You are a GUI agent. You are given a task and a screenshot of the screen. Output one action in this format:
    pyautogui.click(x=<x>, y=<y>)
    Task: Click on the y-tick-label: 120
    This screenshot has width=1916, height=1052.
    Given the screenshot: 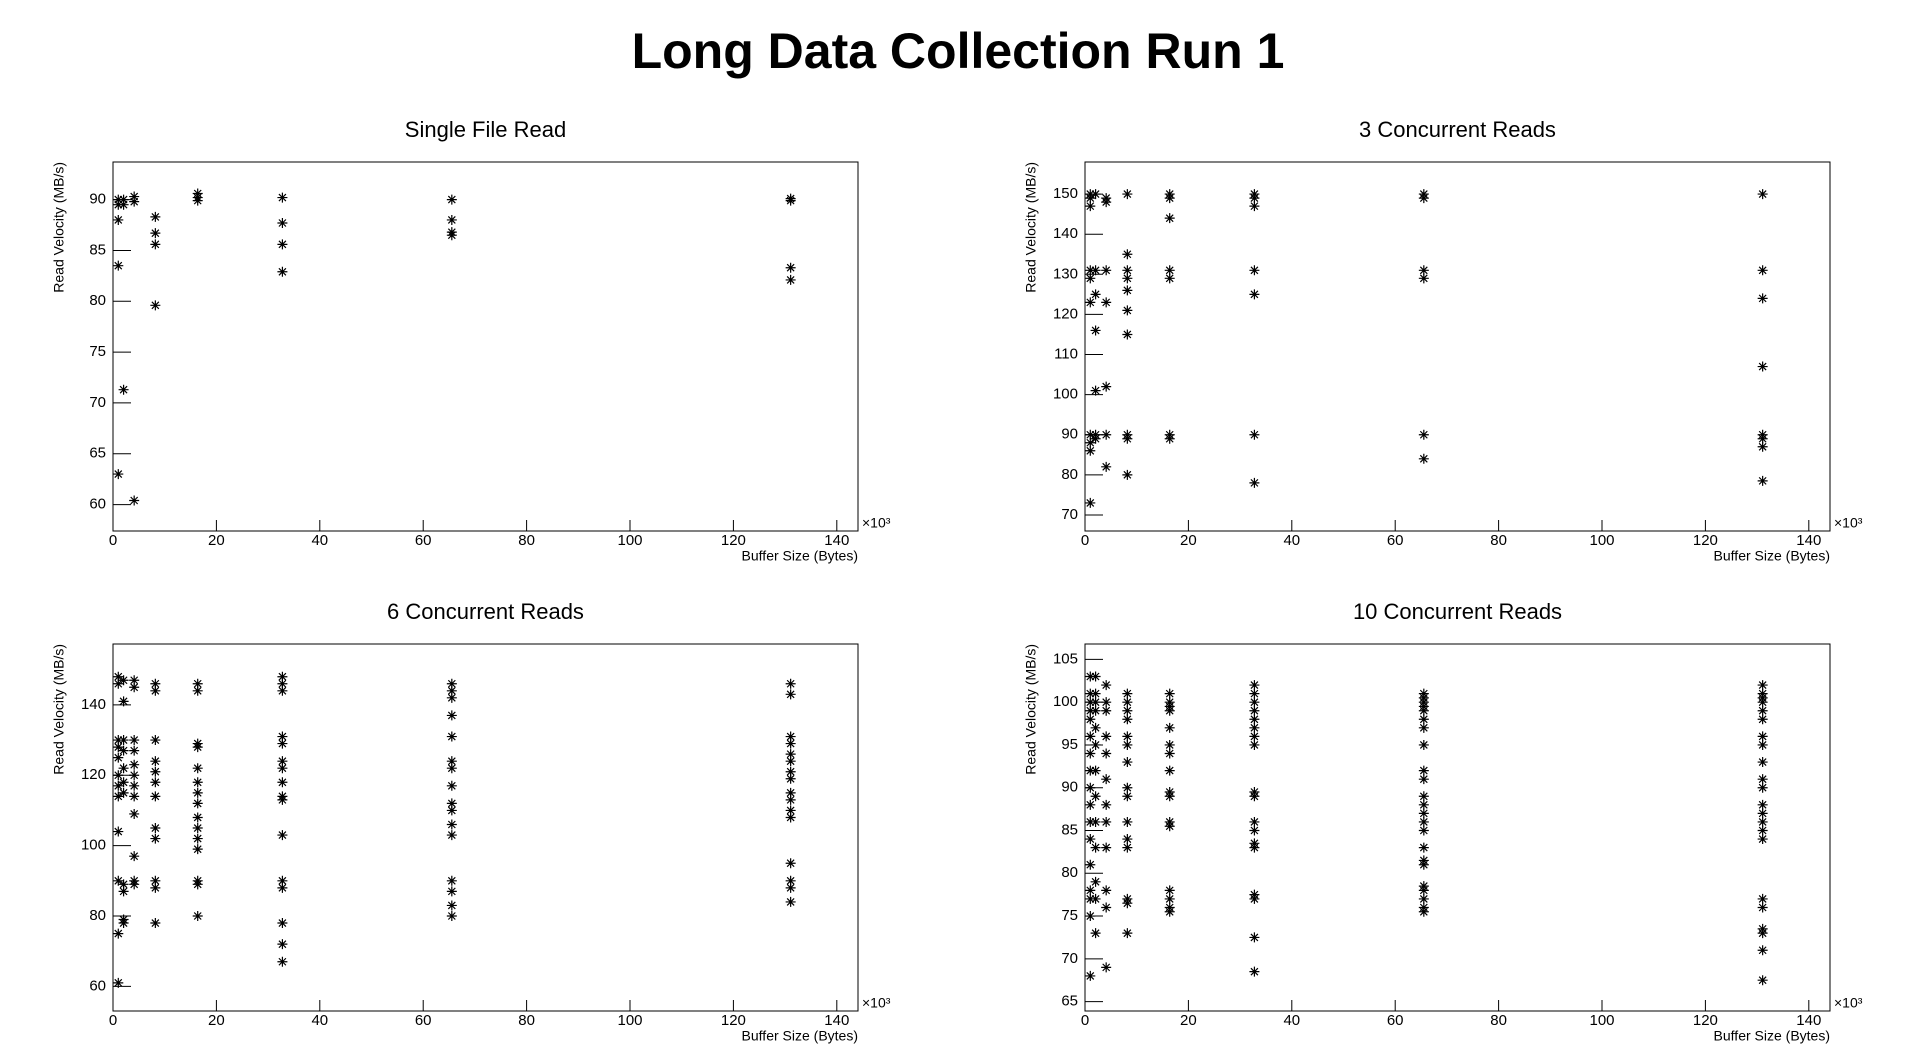 What is the action you would take?
    pyautogui.click(x=1065, y=313)
    